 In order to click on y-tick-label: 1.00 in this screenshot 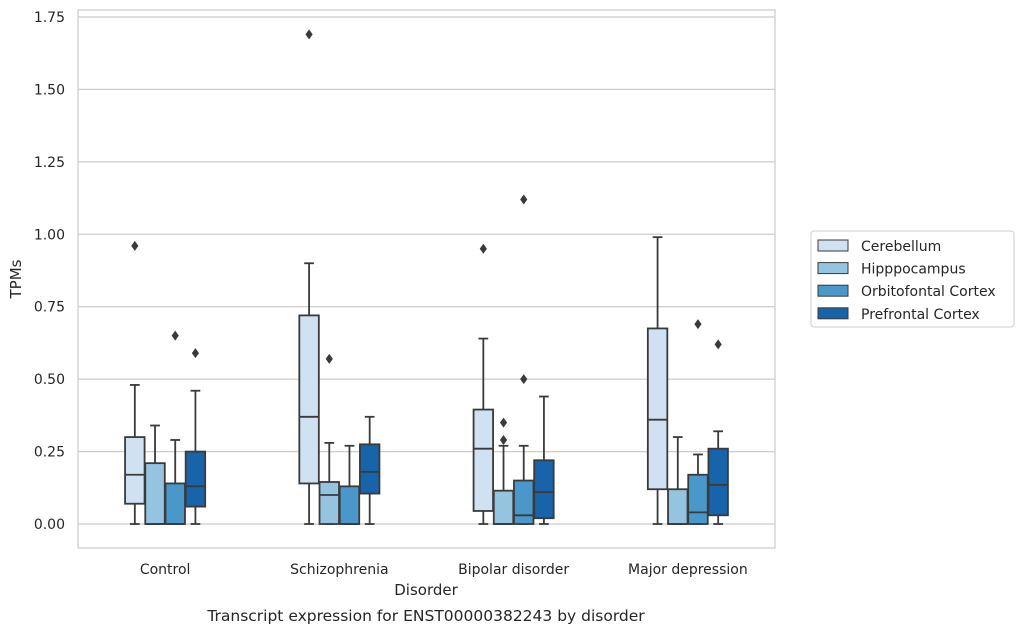, I will do `click(49, 235)`.